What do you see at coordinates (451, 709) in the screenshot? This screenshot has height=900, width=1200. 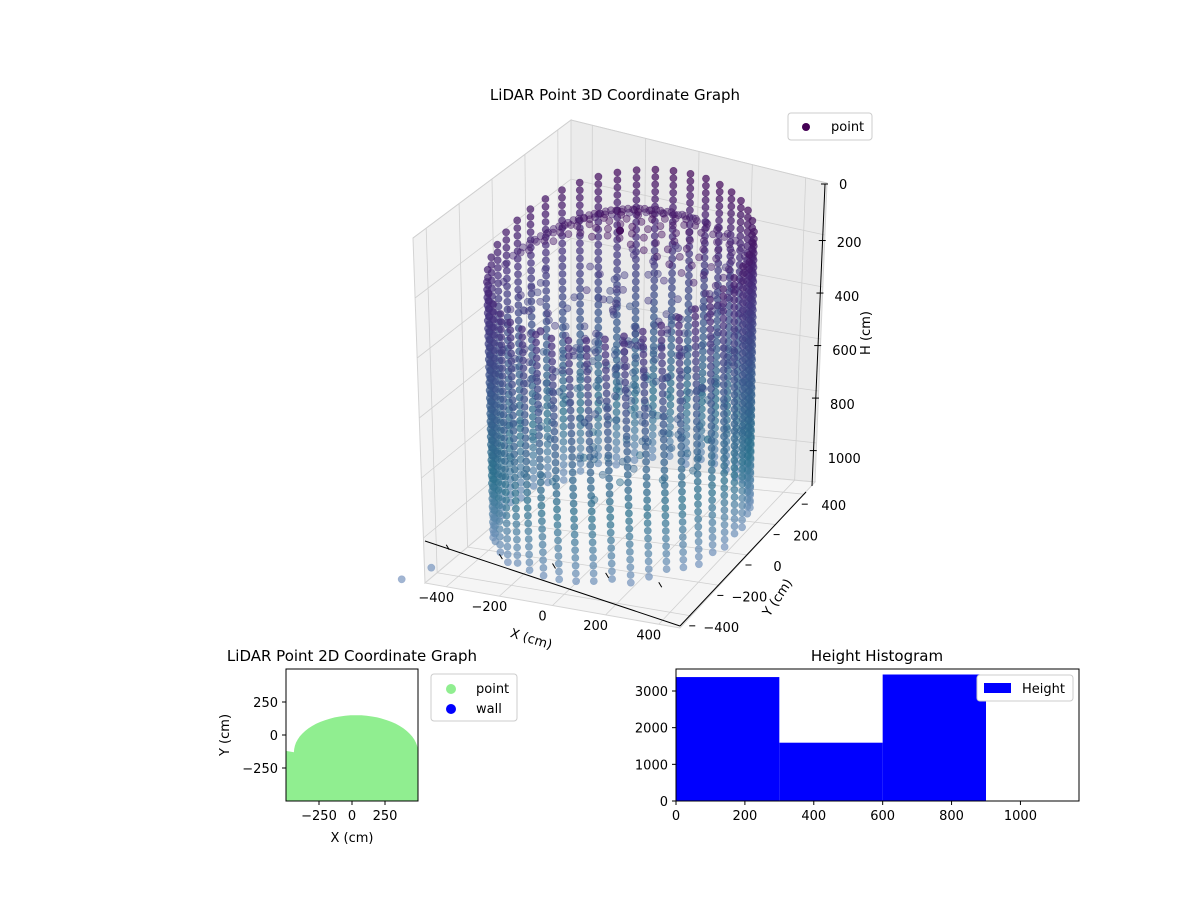 I see `legend-2d-marker-wall` at bounding box center [451, 709].